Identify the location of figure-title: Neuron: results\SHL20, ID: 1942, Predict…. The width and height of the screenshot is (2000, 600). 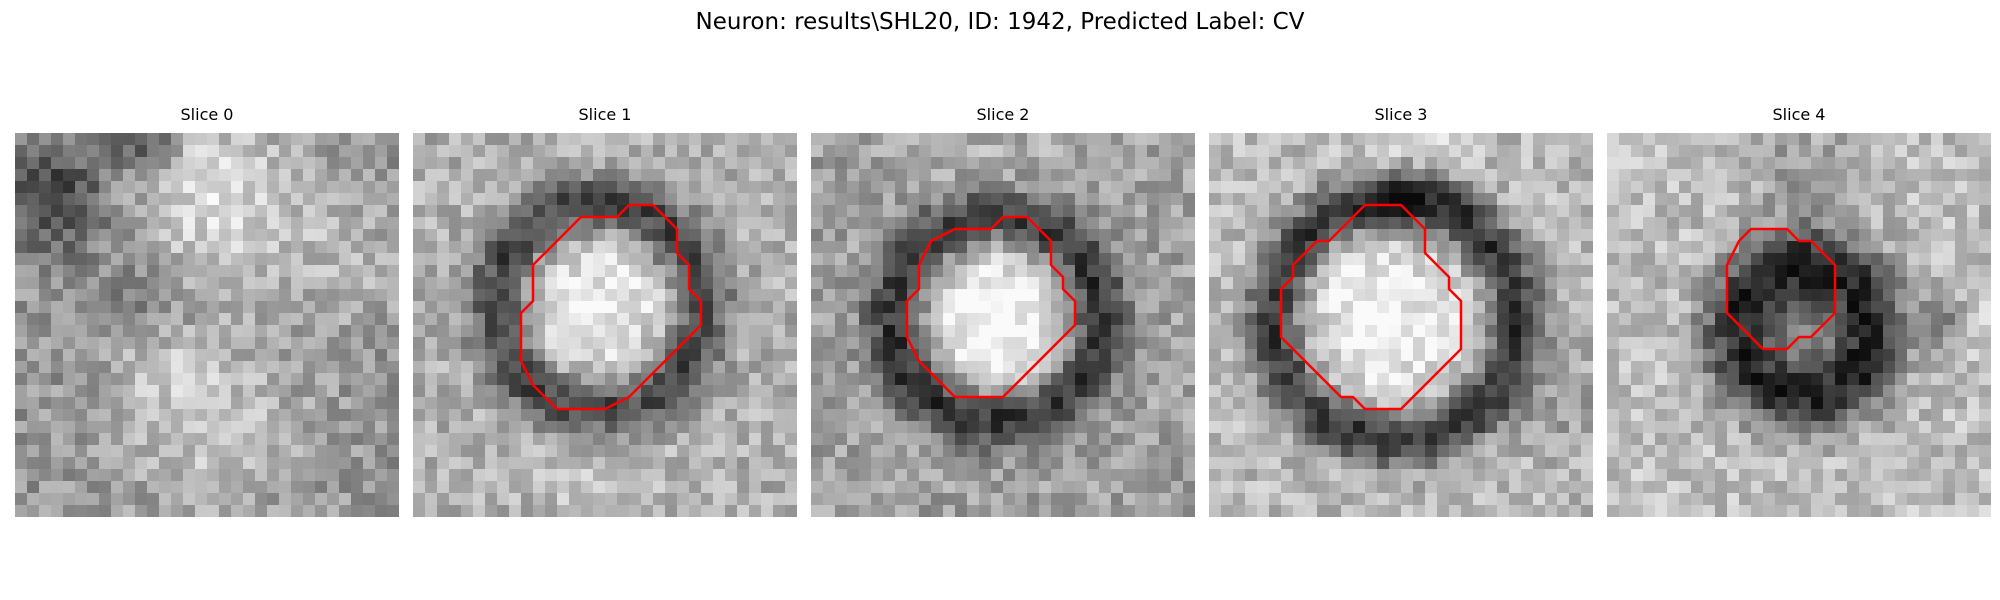
(1000, 22).